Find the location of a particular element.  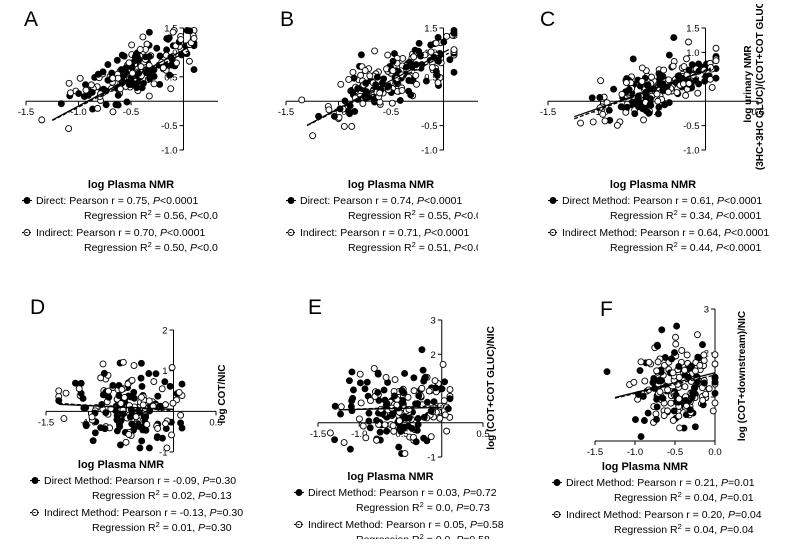

regression-line-indirect is located at coordinates (120, 86).